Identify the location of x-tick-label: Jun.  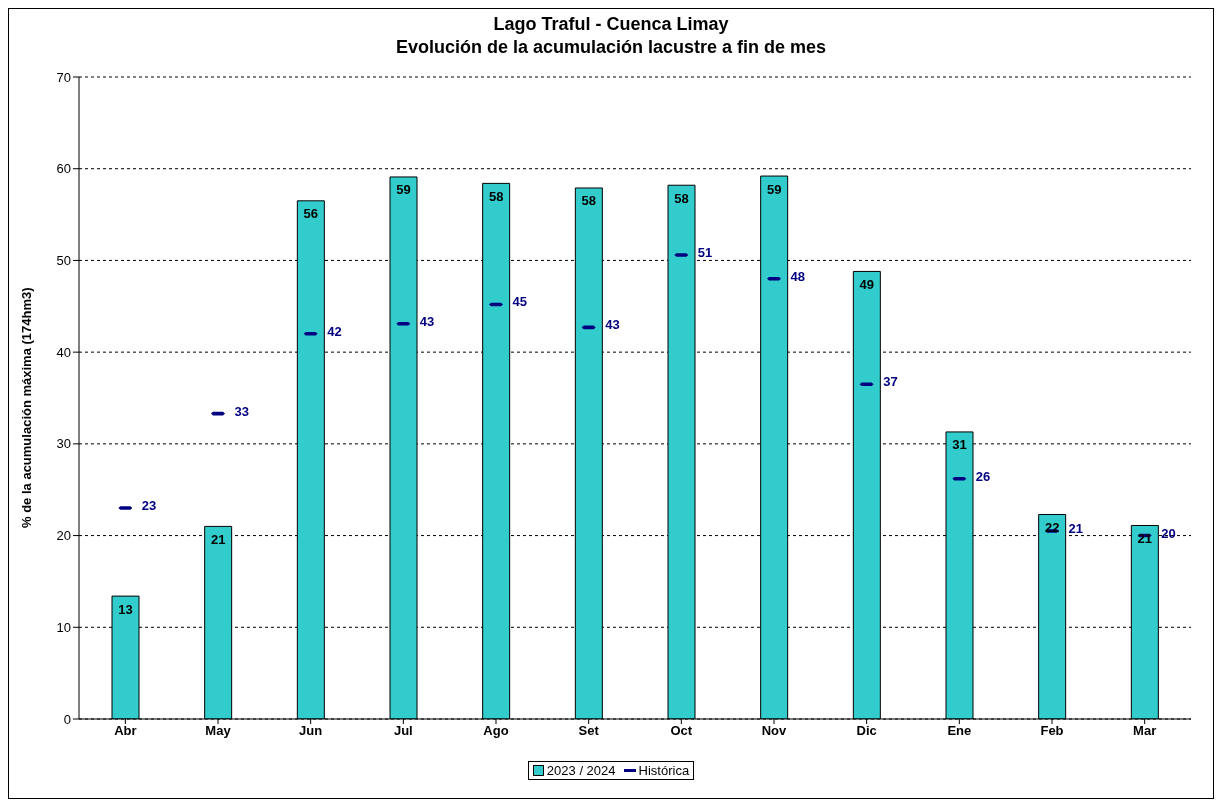
(311, 731).